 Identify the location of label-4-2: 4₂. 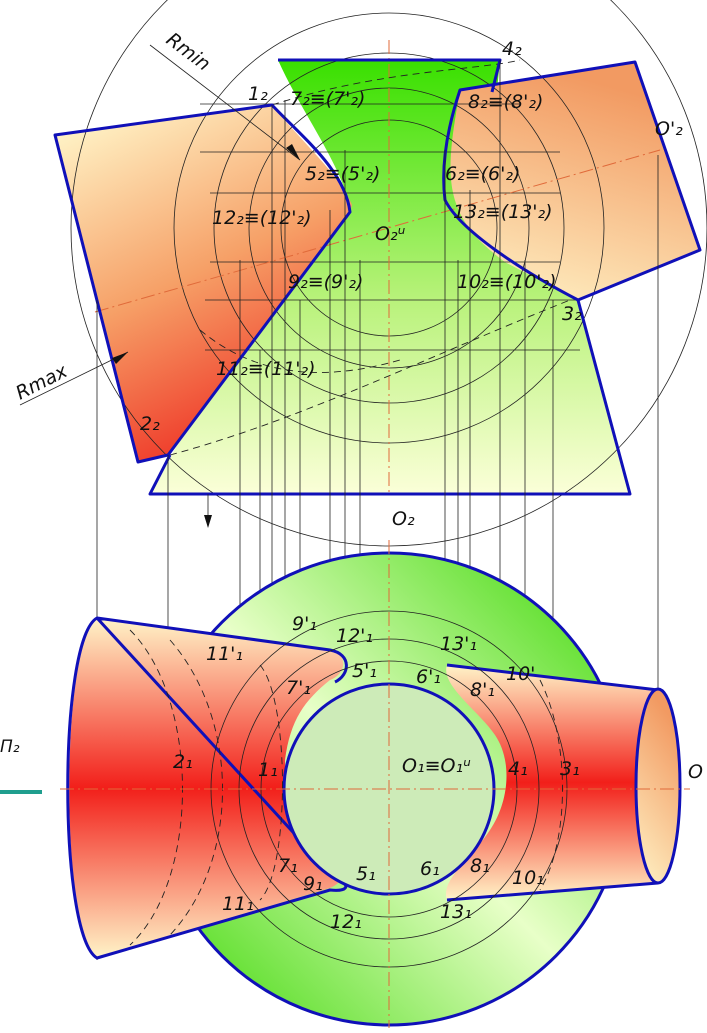
(512, 49).